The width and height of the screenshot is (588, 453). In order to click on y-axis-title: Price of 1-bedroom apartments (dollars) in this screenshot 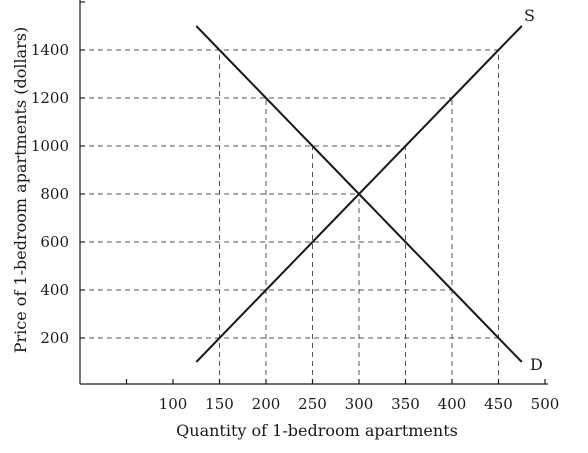, I will do `click(20, 190)`.